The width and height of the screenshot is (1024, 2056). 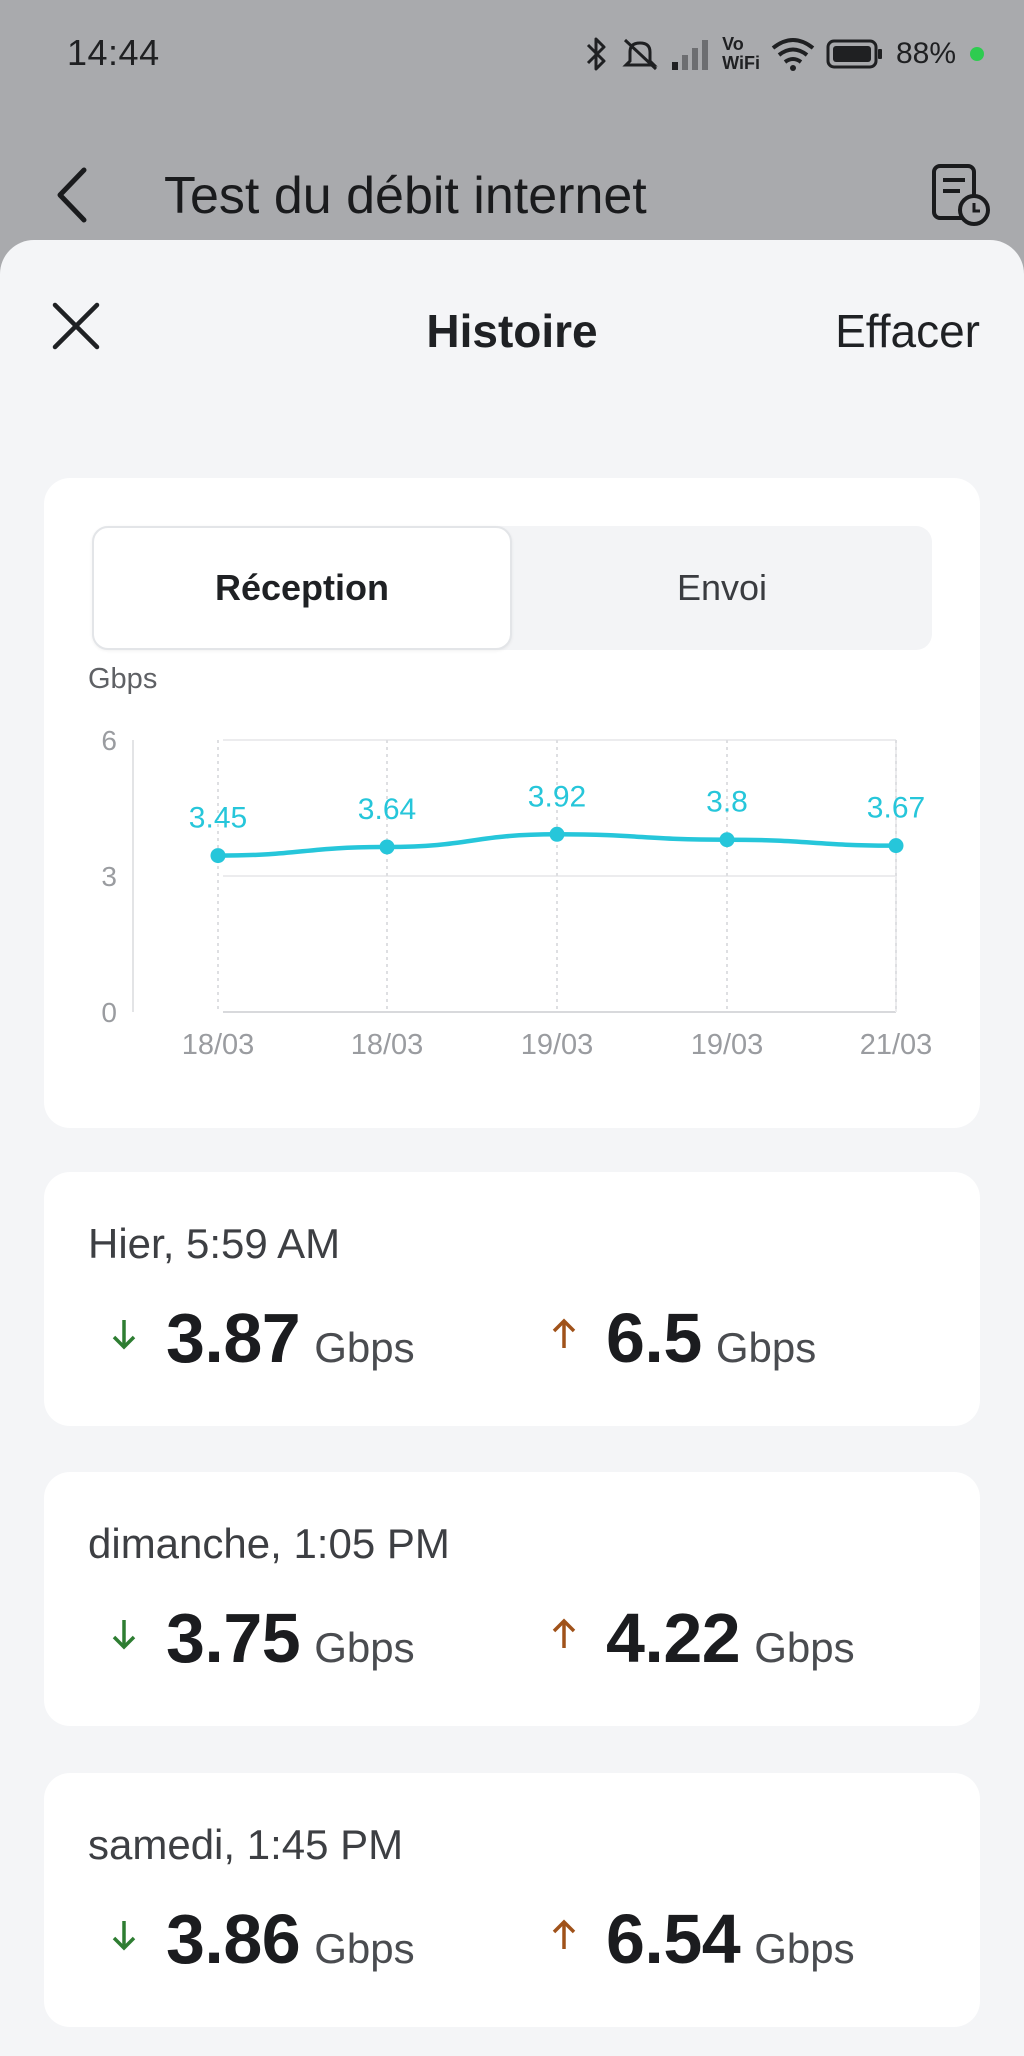 What do you see at coordinates (302, 588) in the screenshot?
I see `tab-reception: Réception` at bounding box center [302, 588].